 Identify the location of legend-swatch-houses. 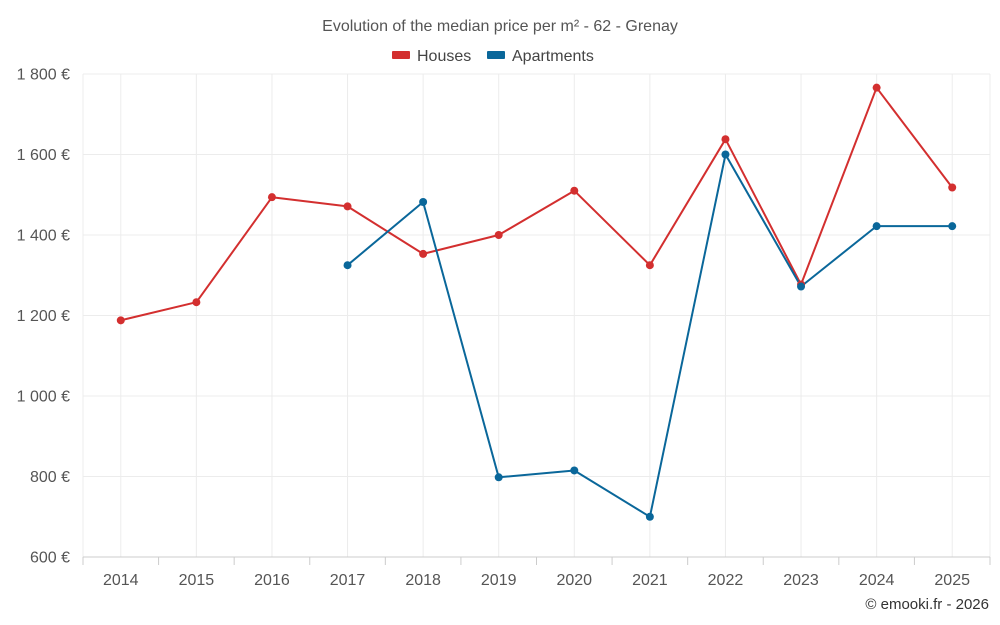
(401, 55).